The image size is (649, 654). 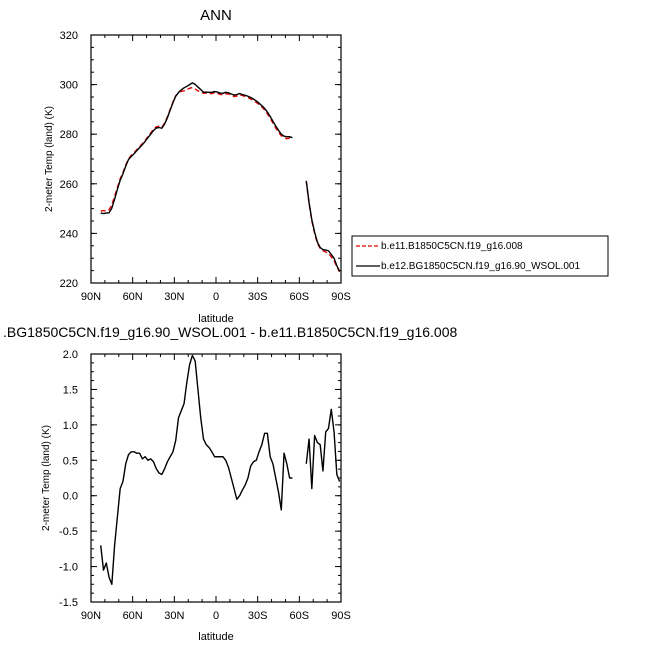 What do you see at coordinates (341, 297) in the screenshot?
I see `top-xtick-label: 90S` at bounding box center [341, 297].